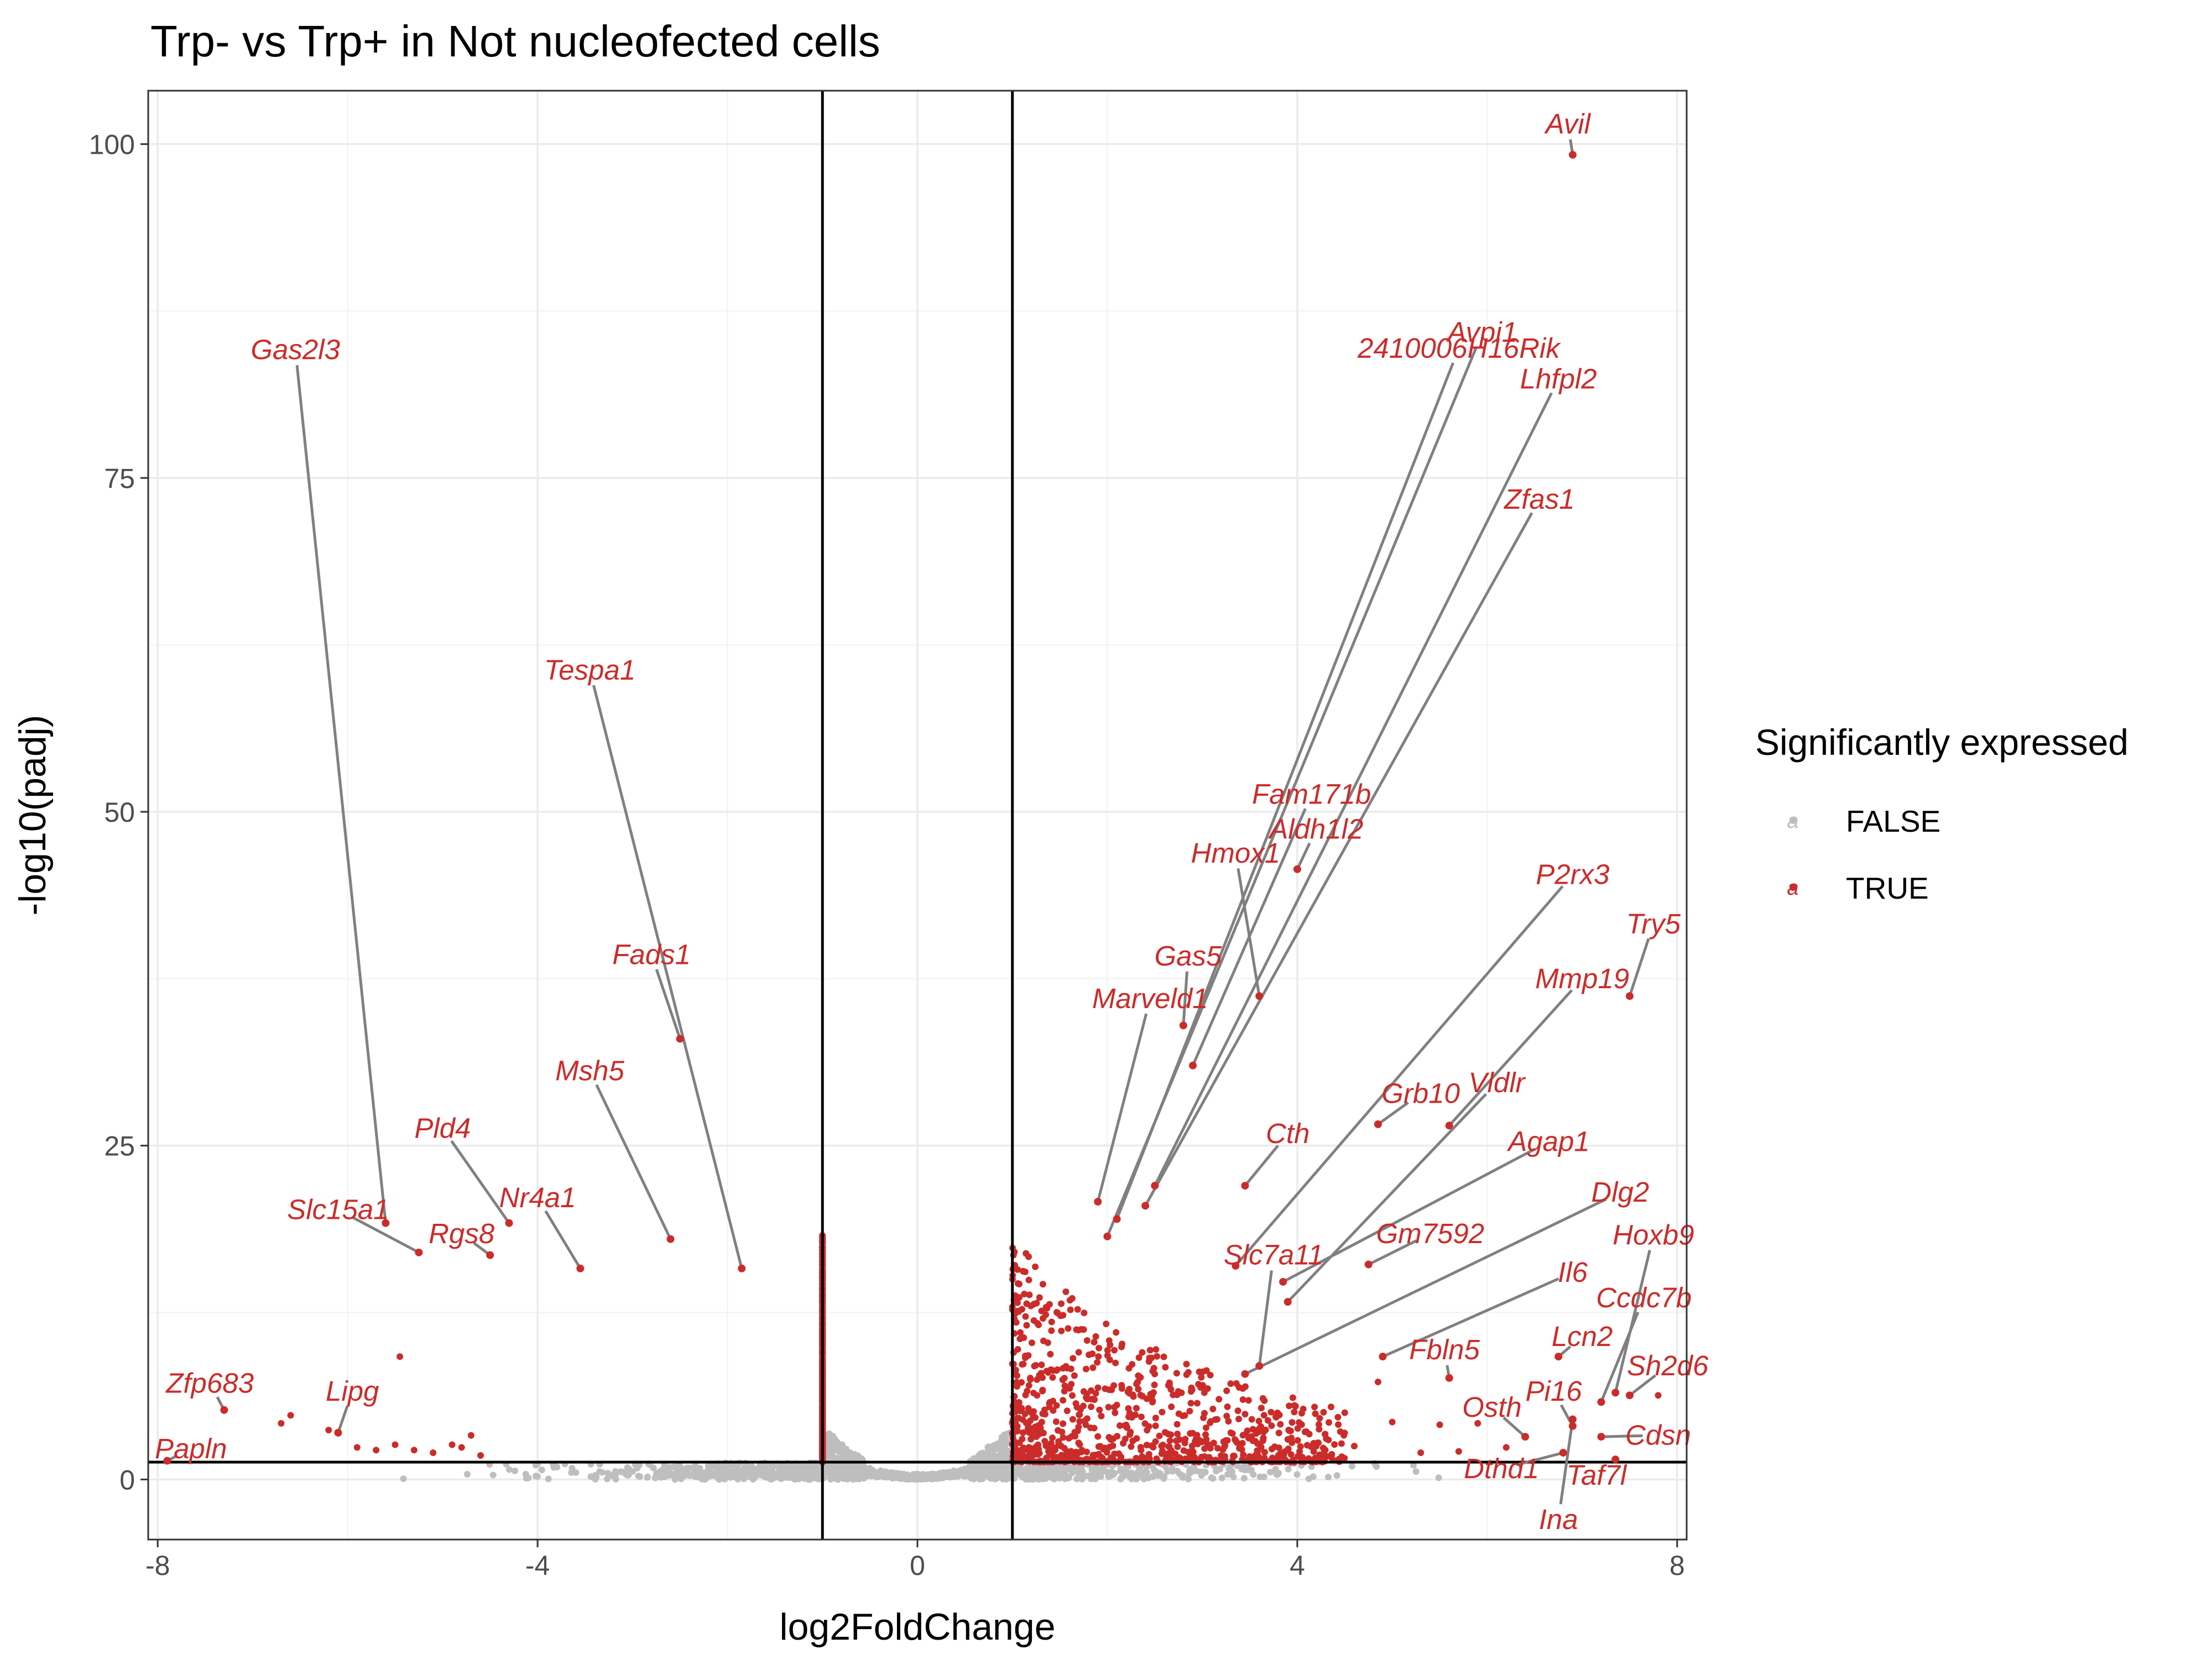  Describe the element at coordinates (1554, 1391) in the screenshot. I see `gene-label: Pi16` at that location.